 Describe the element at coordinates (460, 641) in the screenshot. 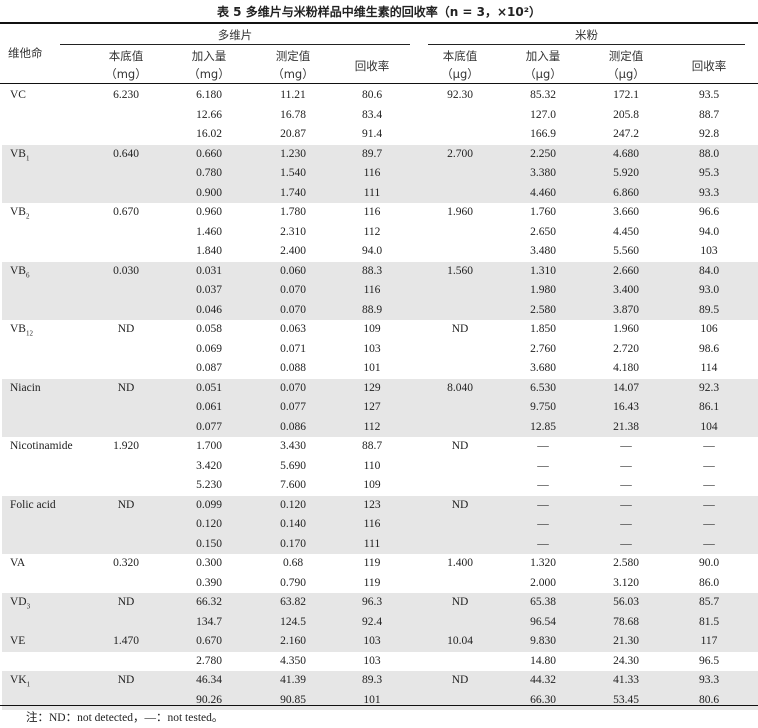

I see `table-cell: 10.04` at that location.